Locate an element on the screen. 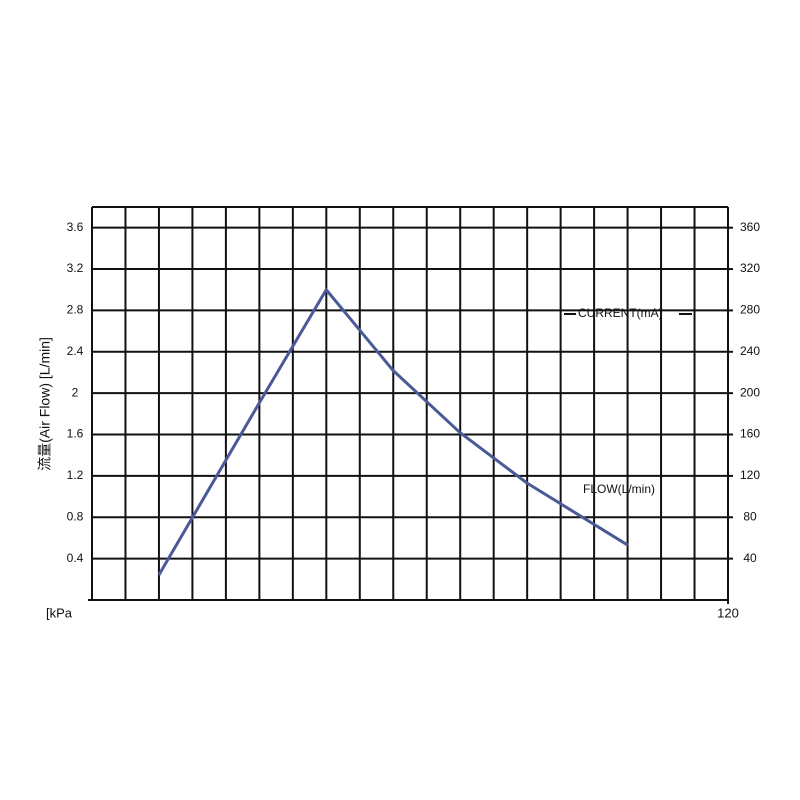  x-axis-label: [kPa is located at coordinates (59, 612).